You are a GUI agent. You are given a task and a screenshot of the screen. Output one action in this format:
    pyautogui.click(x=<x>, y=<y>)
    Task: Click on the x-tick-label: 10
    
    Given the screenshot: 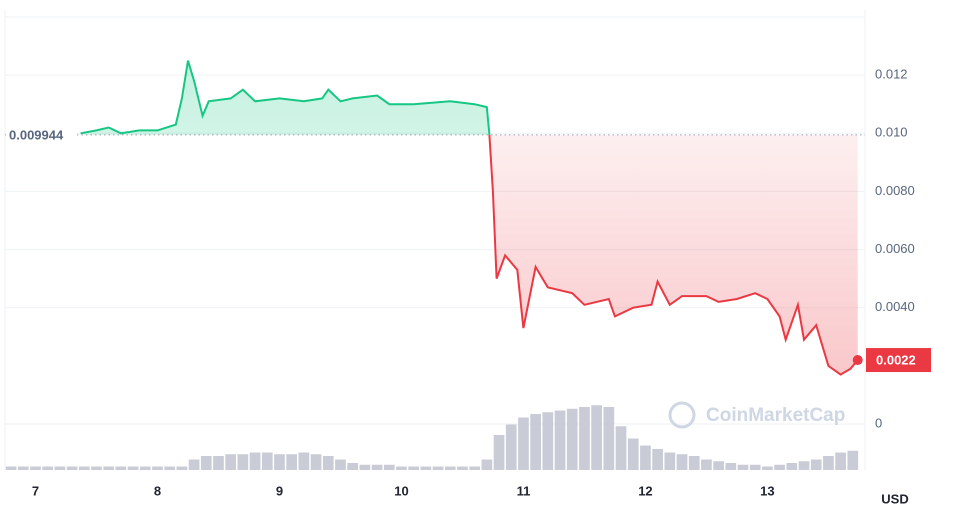 What is the action you would take?
    pyautogui.click(x=401, y=490)
    